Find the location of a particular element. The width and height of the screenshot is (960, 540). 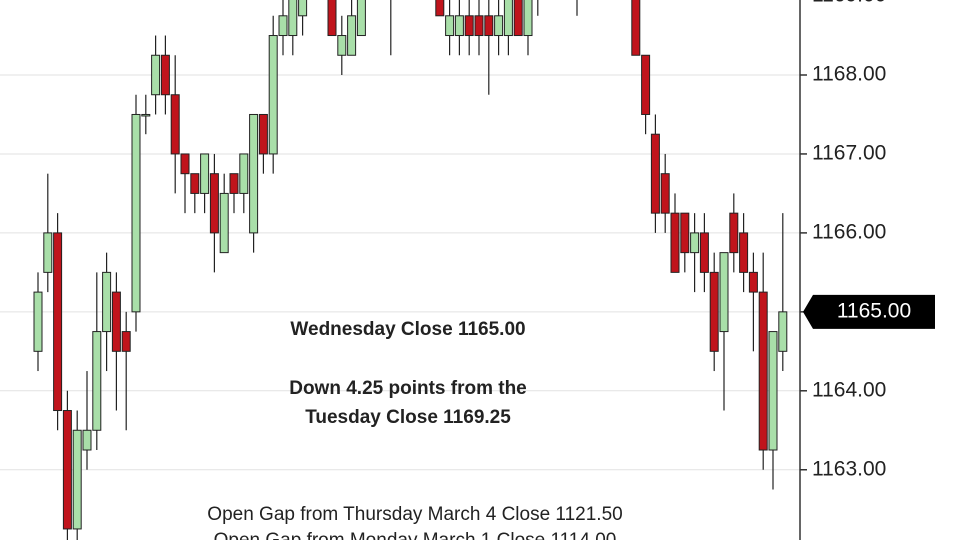

annotation: Wednesday Close 1165.00 is located at coordinates (407, 329).